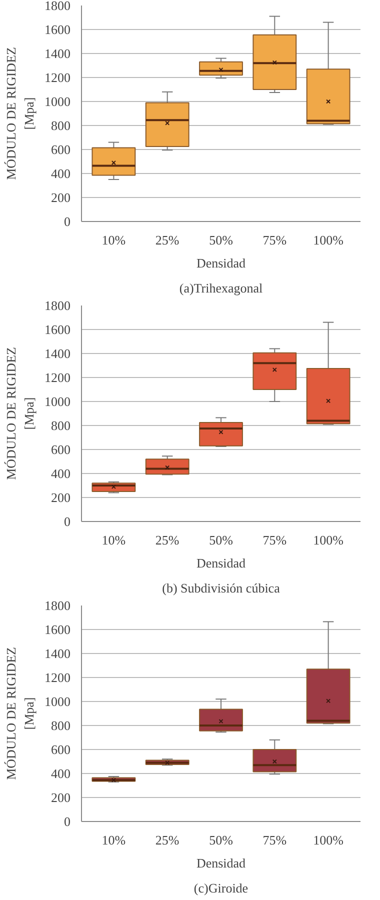 The width and height of the screenshot is (380, 900). What do you see at coordinates (221, 588) in the screenshot?
I see `text: (b) Subdivisión cúbica` at bounding box center [221, 588].